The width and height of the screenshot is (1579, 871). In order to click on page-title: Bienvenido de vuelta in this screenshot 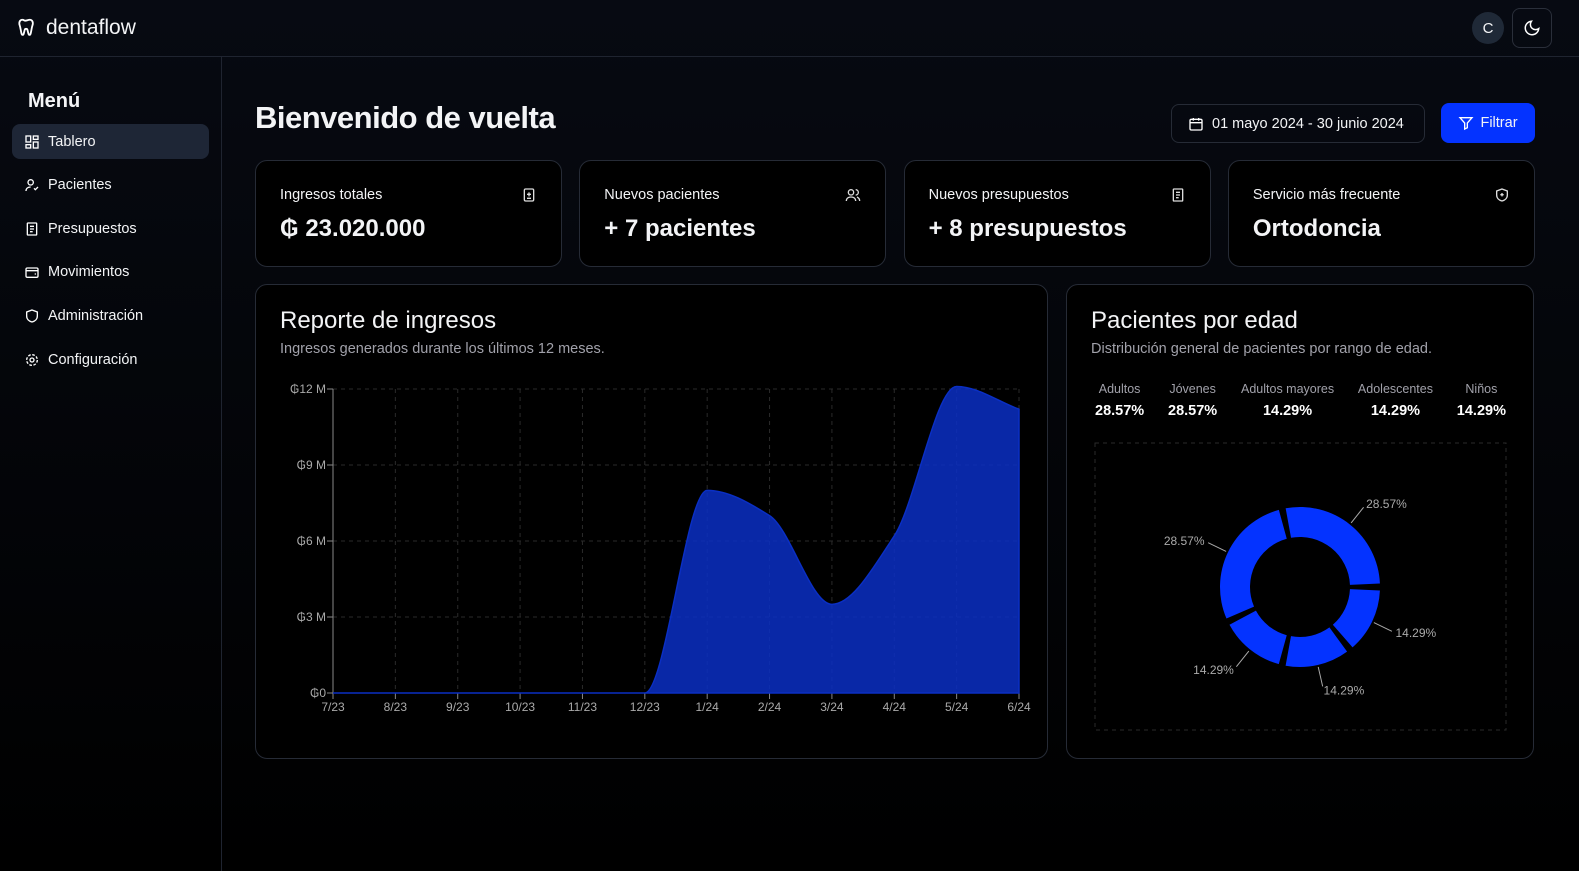, I will do `click(405, 117)`.